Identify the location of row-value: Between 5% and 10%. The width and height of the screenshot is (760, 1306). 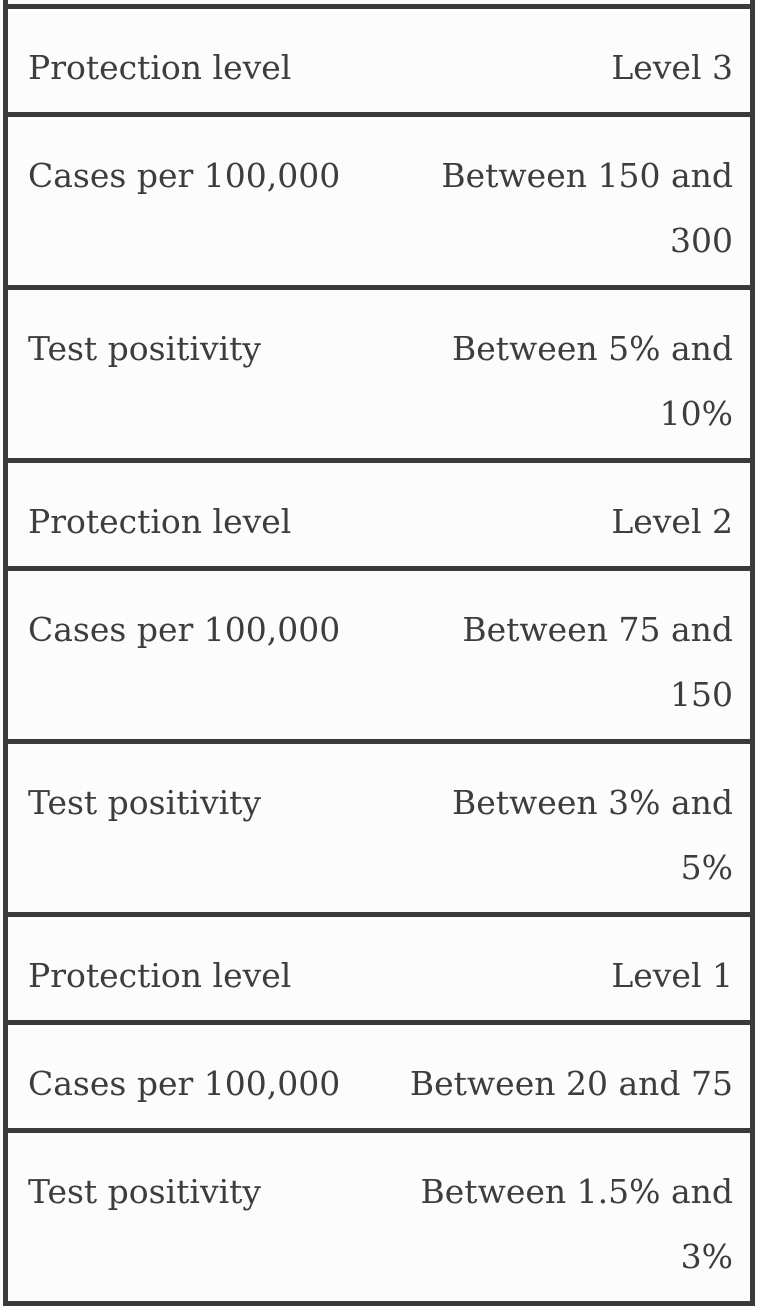
(592, 381).